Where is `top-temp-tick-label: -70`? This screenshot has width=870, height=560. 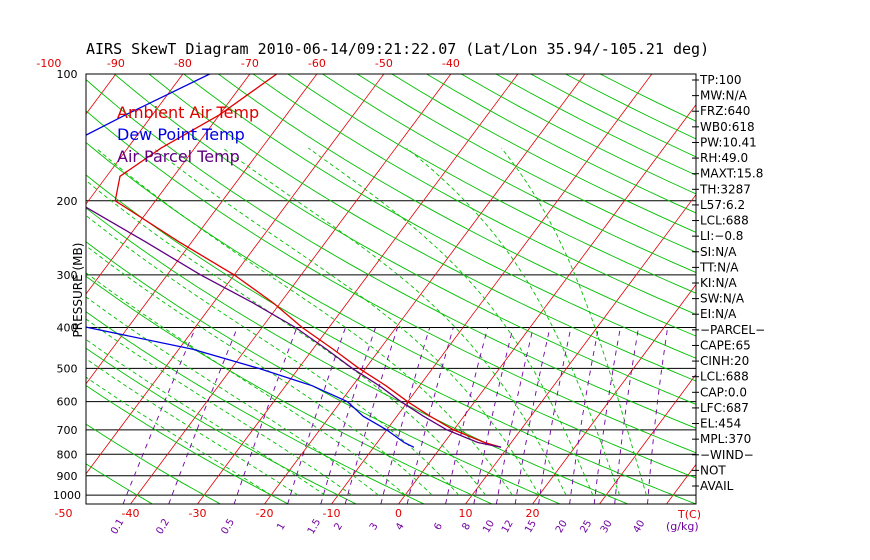
top-temp-tick-label: -70 is located at coordinates (250, 63).